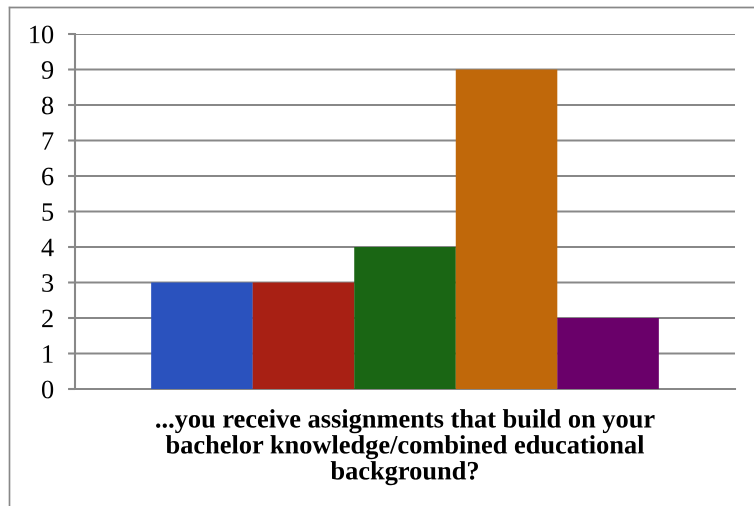  I want to click on x-axis-title: ...you receive assignments that build on your bachelor knowledge/combined educational background?, so click(405, 447).